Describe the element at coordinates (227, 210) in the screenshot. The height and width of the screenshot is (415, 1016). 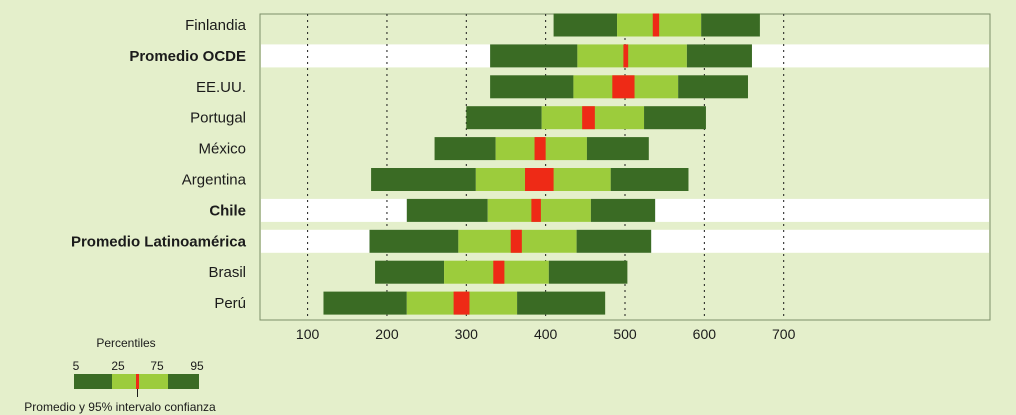
I see `category-label-chile: Chile` at that location.